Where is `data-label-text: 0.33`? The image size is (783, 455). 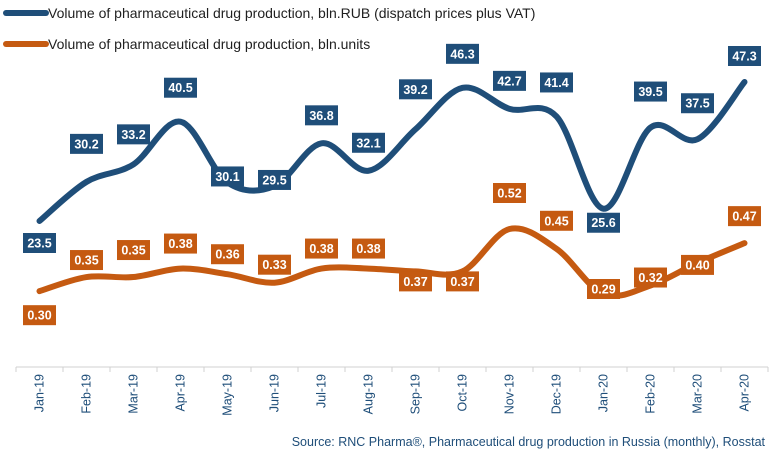
data-label-text: 0.33 is located at coordinates (274, 265).